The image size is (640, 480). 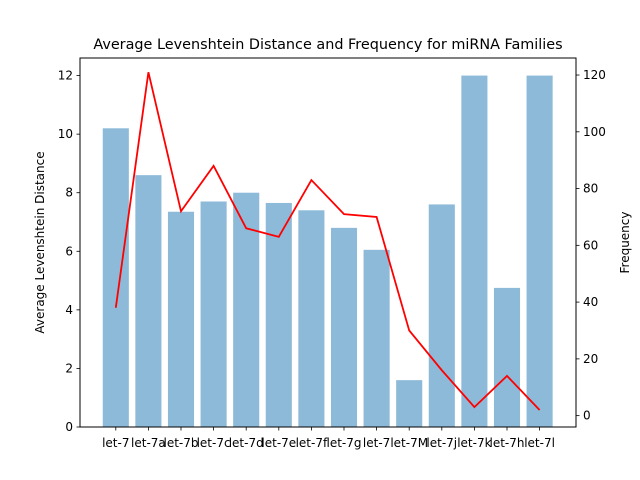 I want to click on x-tick-label: let-7d, so click(x=246, y=443).